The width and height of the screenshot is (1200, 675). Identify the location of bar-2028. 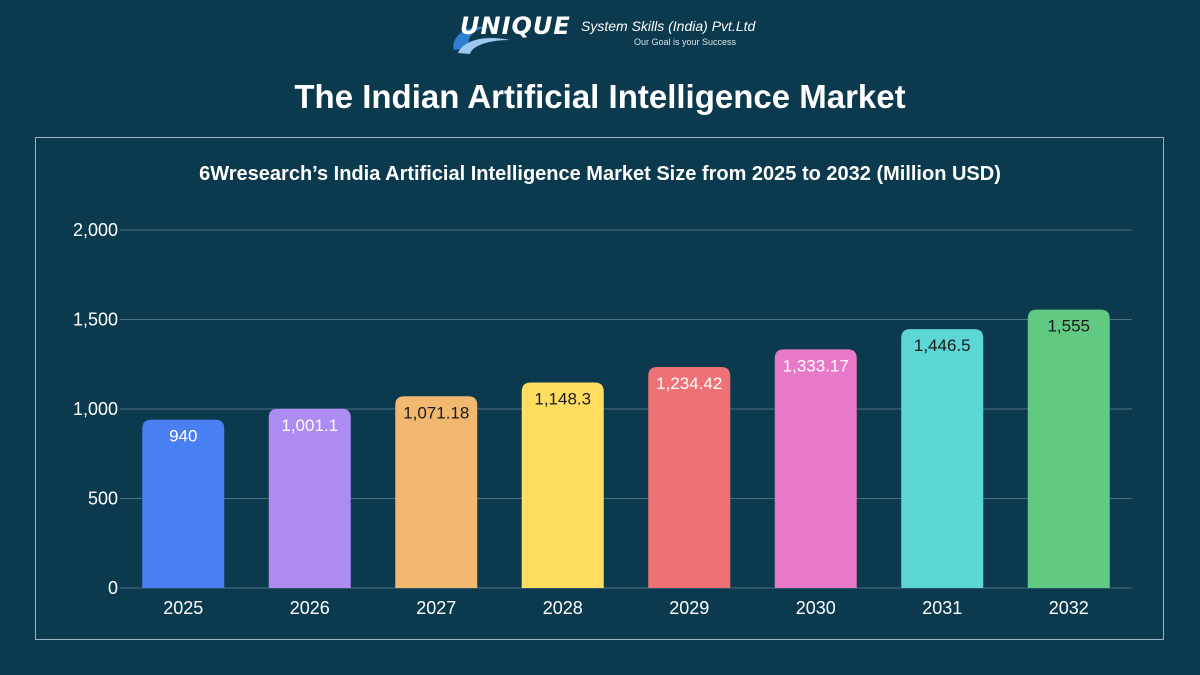
(562, 485).